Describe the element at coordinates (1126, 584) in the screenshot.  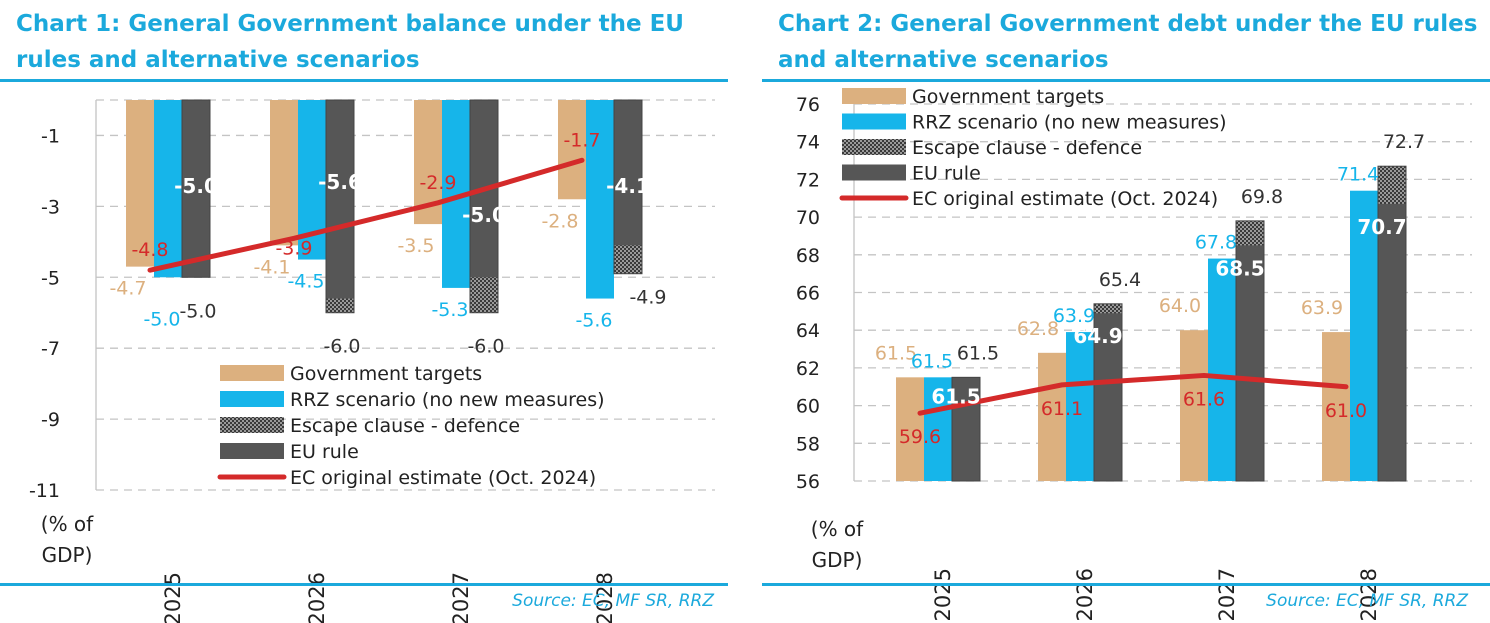
I see `chart-2-bottom-rule` at that location.